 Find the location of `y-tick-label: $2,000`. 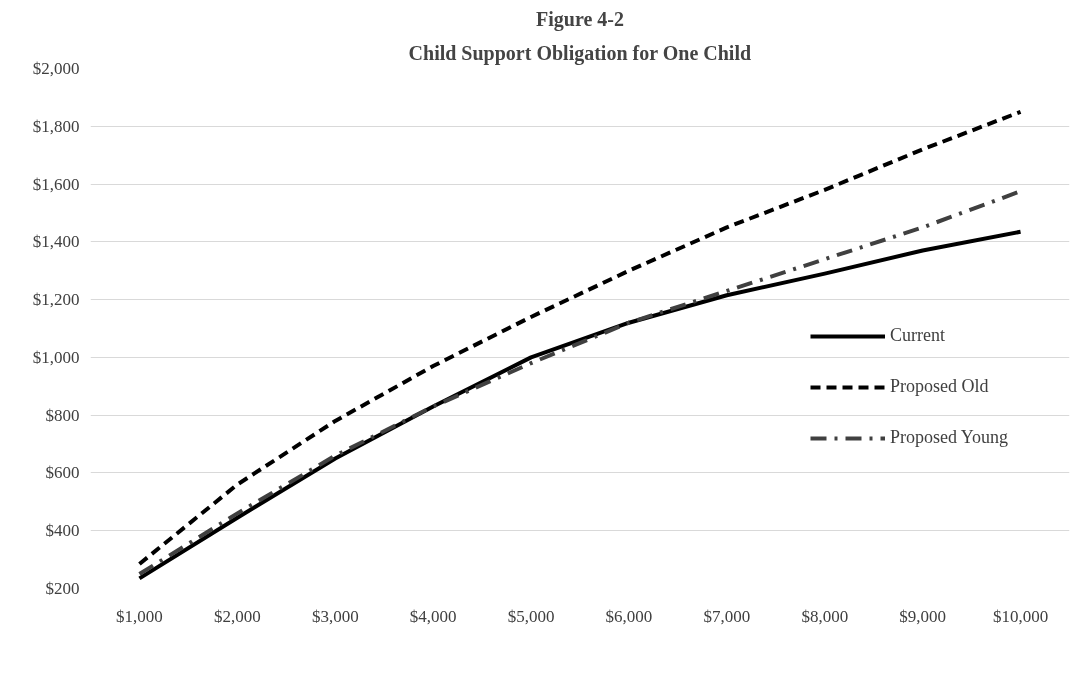

y-tick-label: $2,000 is located at coordinates (56, 68).